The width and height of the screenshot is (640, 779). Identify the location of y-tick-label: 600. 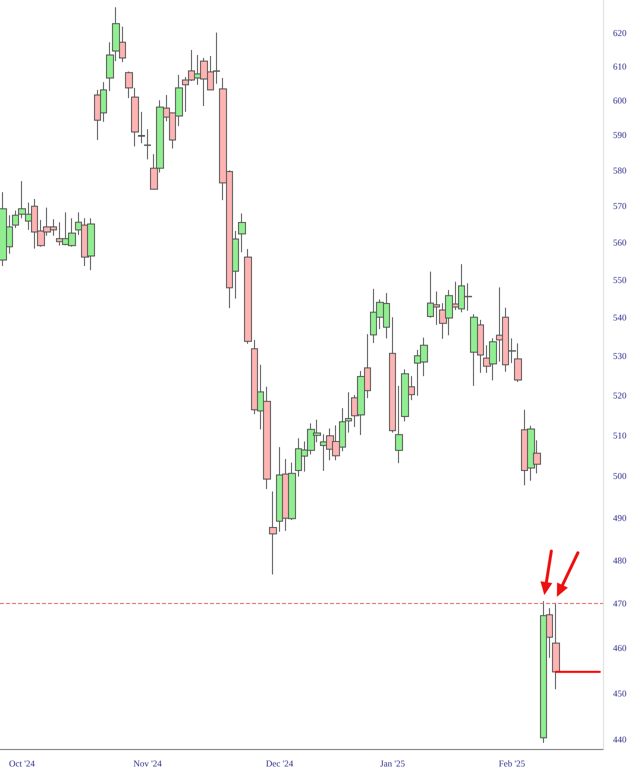
(620, 101).